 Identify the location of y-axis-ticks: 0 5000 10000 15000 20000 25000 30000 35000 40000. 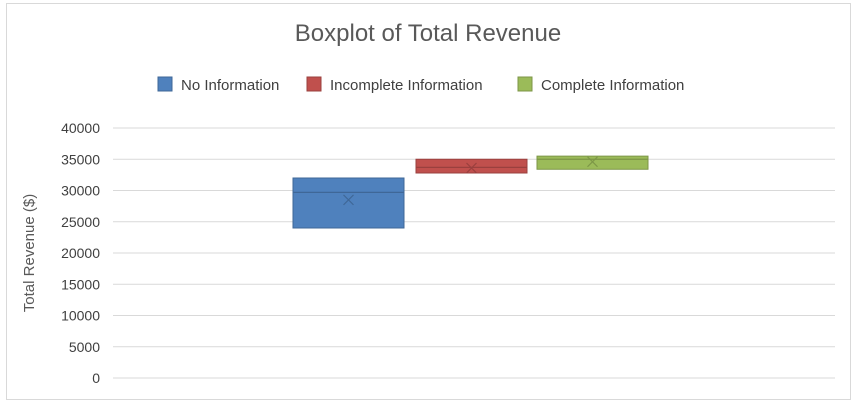
(80, 253).